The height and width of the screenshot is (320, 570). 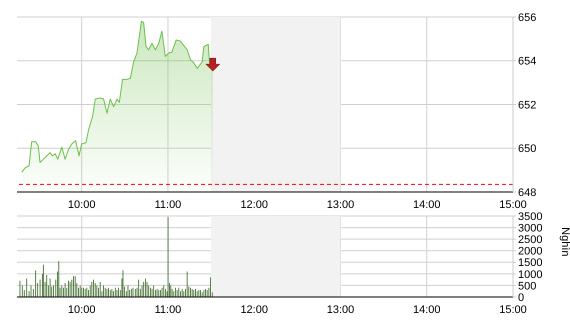 What do you see at coordinates (530, 274) in the screenshot?
I see `y-tick-label: 1000` at bounding box center [530, 274].